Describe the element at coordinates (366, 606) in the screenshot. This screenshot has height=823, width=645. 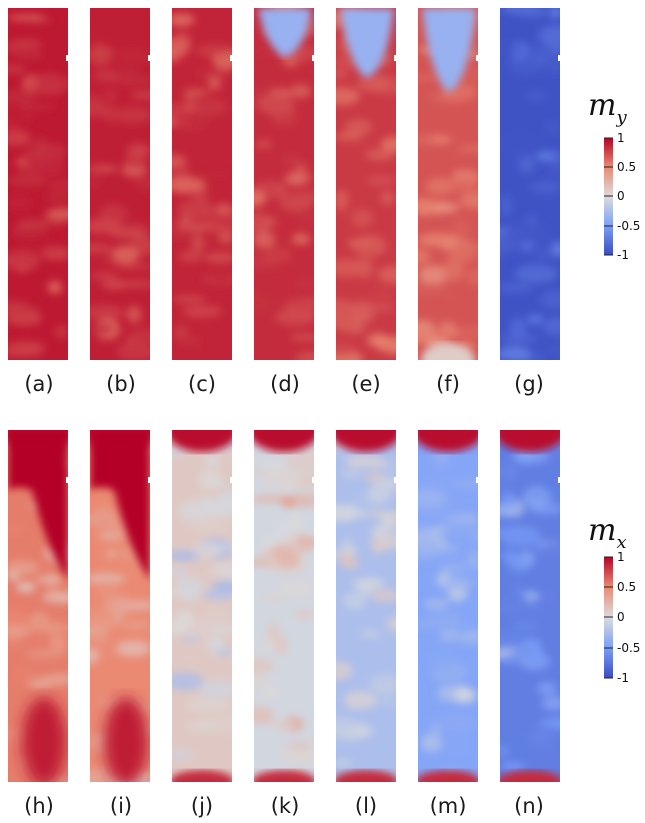
I see `field-map-l` at that location.